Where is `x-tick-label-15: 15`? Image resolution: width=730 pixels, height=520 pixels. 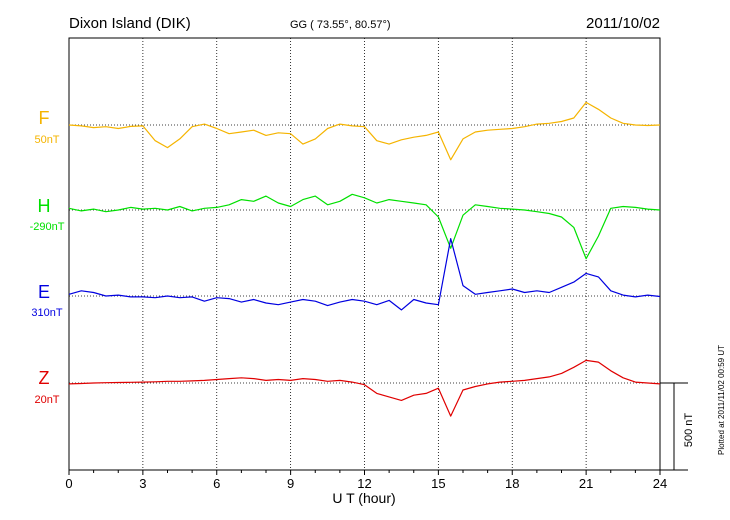 x-tick-label-15: 15 is located at coordinates (438, 483).